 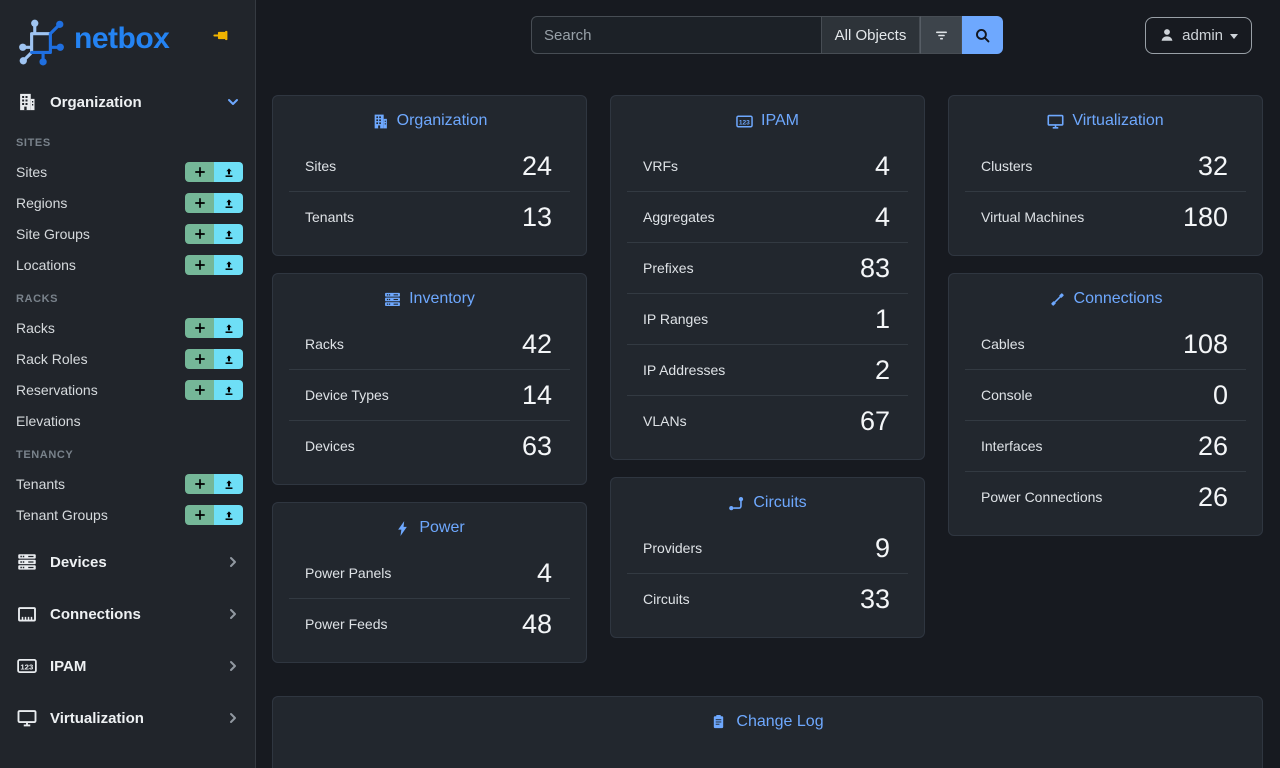 I want to click on card-power-title: Power, so click(x=429, y=528).